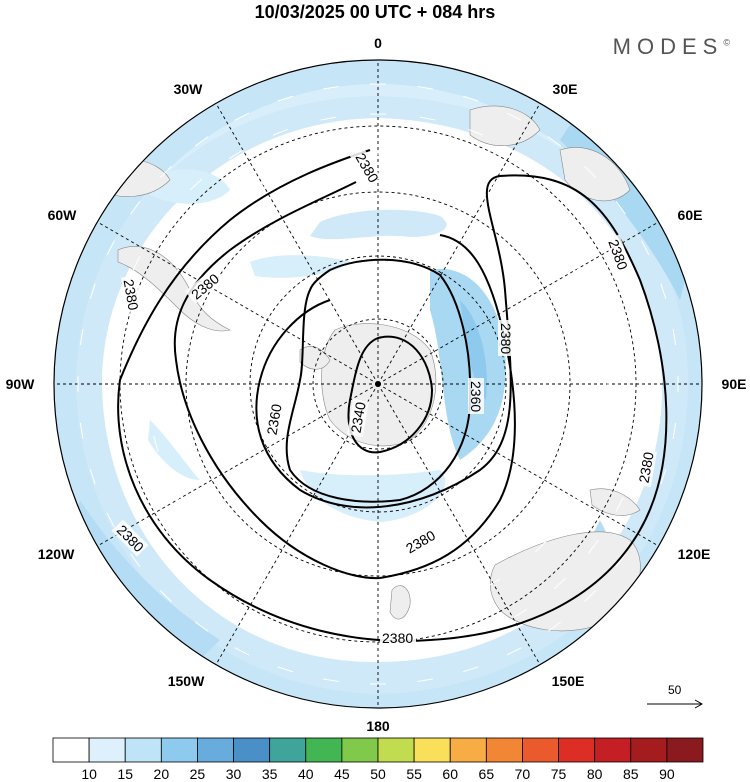 This screenshot has height=782, width=750. Describe the element at coordinates (450, 774) in the screenshot. I see `colorbar-tick-label: 60` at that location.